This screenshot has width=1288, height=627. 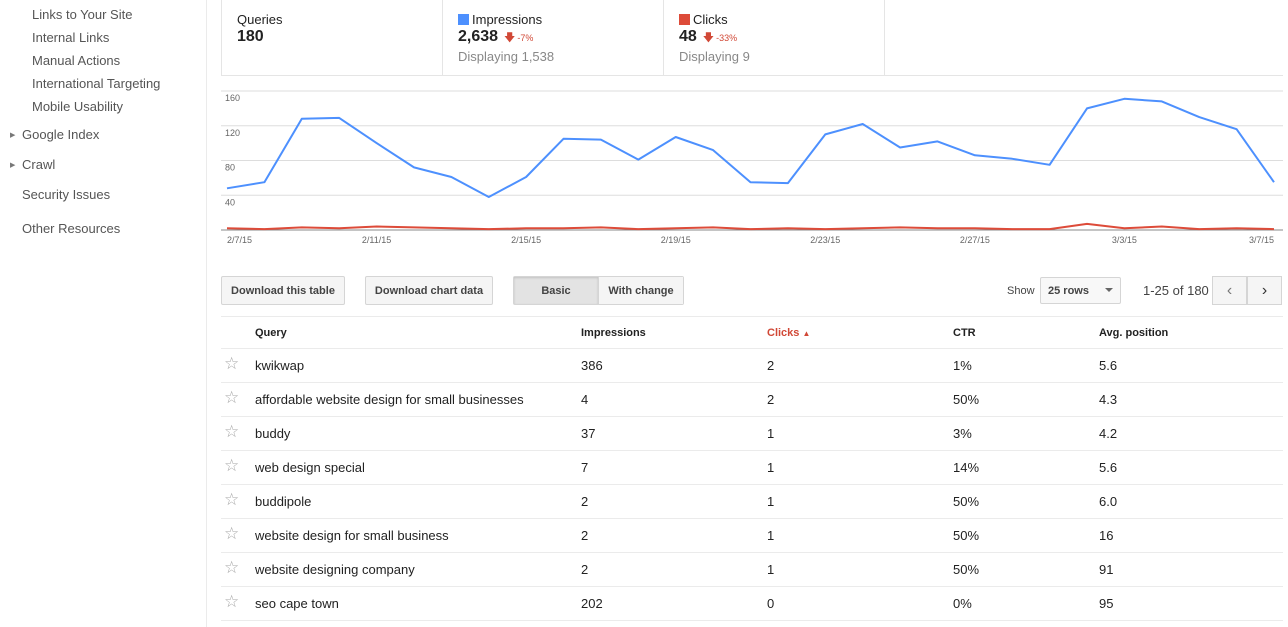 What do you see at coordinates (962, 603) in the screenshot?
I see `ctr-cell: 0%` at bounding box center [962, 603].